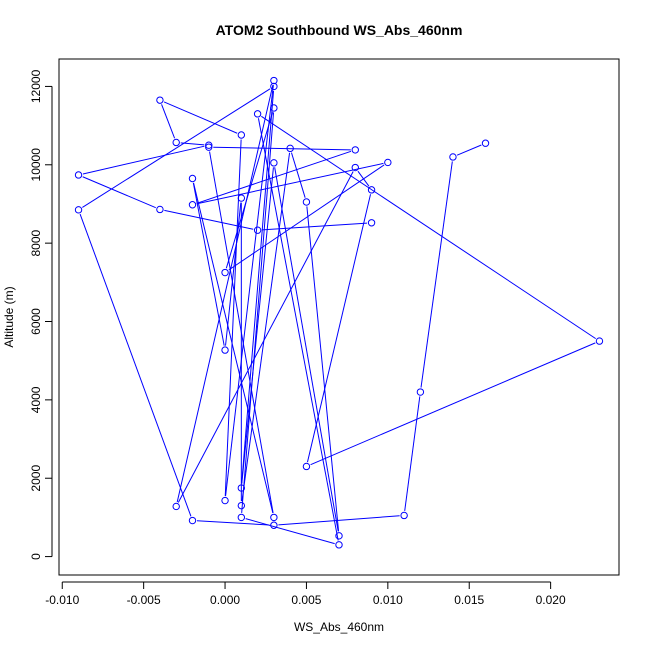 Image resolution: width=650 pixels, height=650 pixels. I want to click on x-tick-label: -0.005, so click(144, 600).